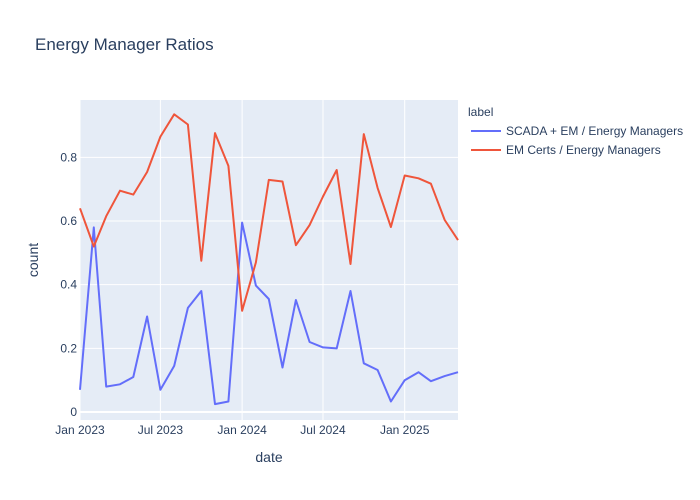  I want to click on y-tick-label: 0, so click(73, 412).